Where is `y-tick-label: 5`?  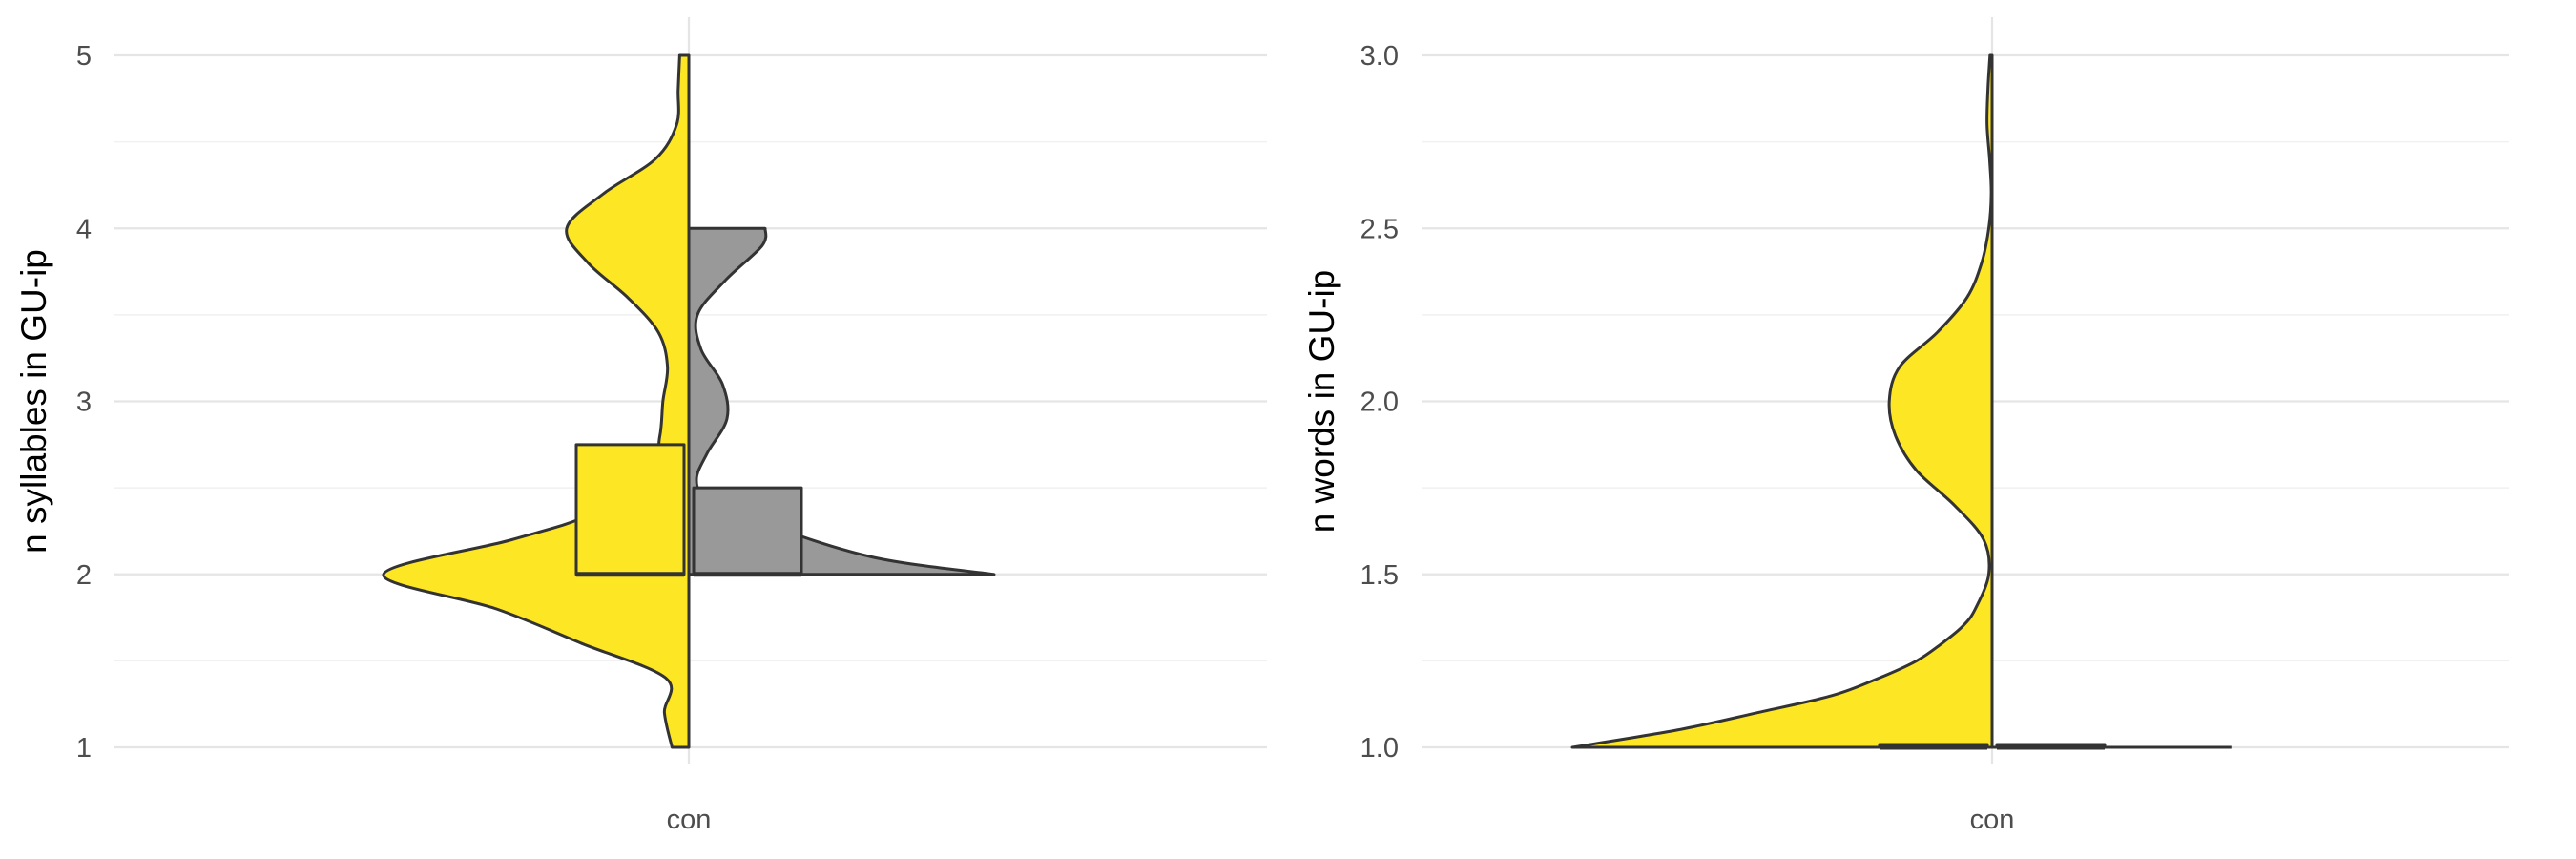
y-tick-label: 5 is located at coordinates (84, 56).